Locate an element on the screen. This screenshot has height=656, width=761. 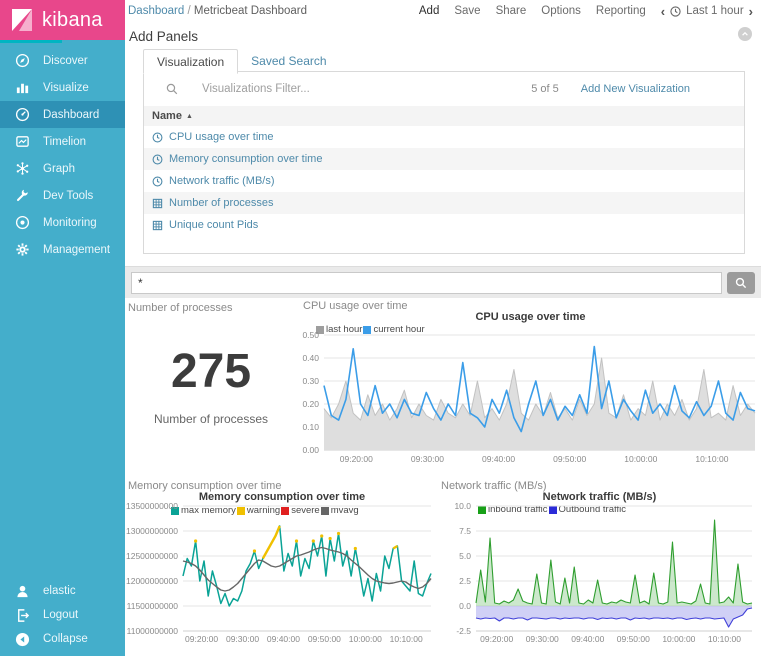
sidebar-item-graph: Graph is located at coordinates (62, 168).